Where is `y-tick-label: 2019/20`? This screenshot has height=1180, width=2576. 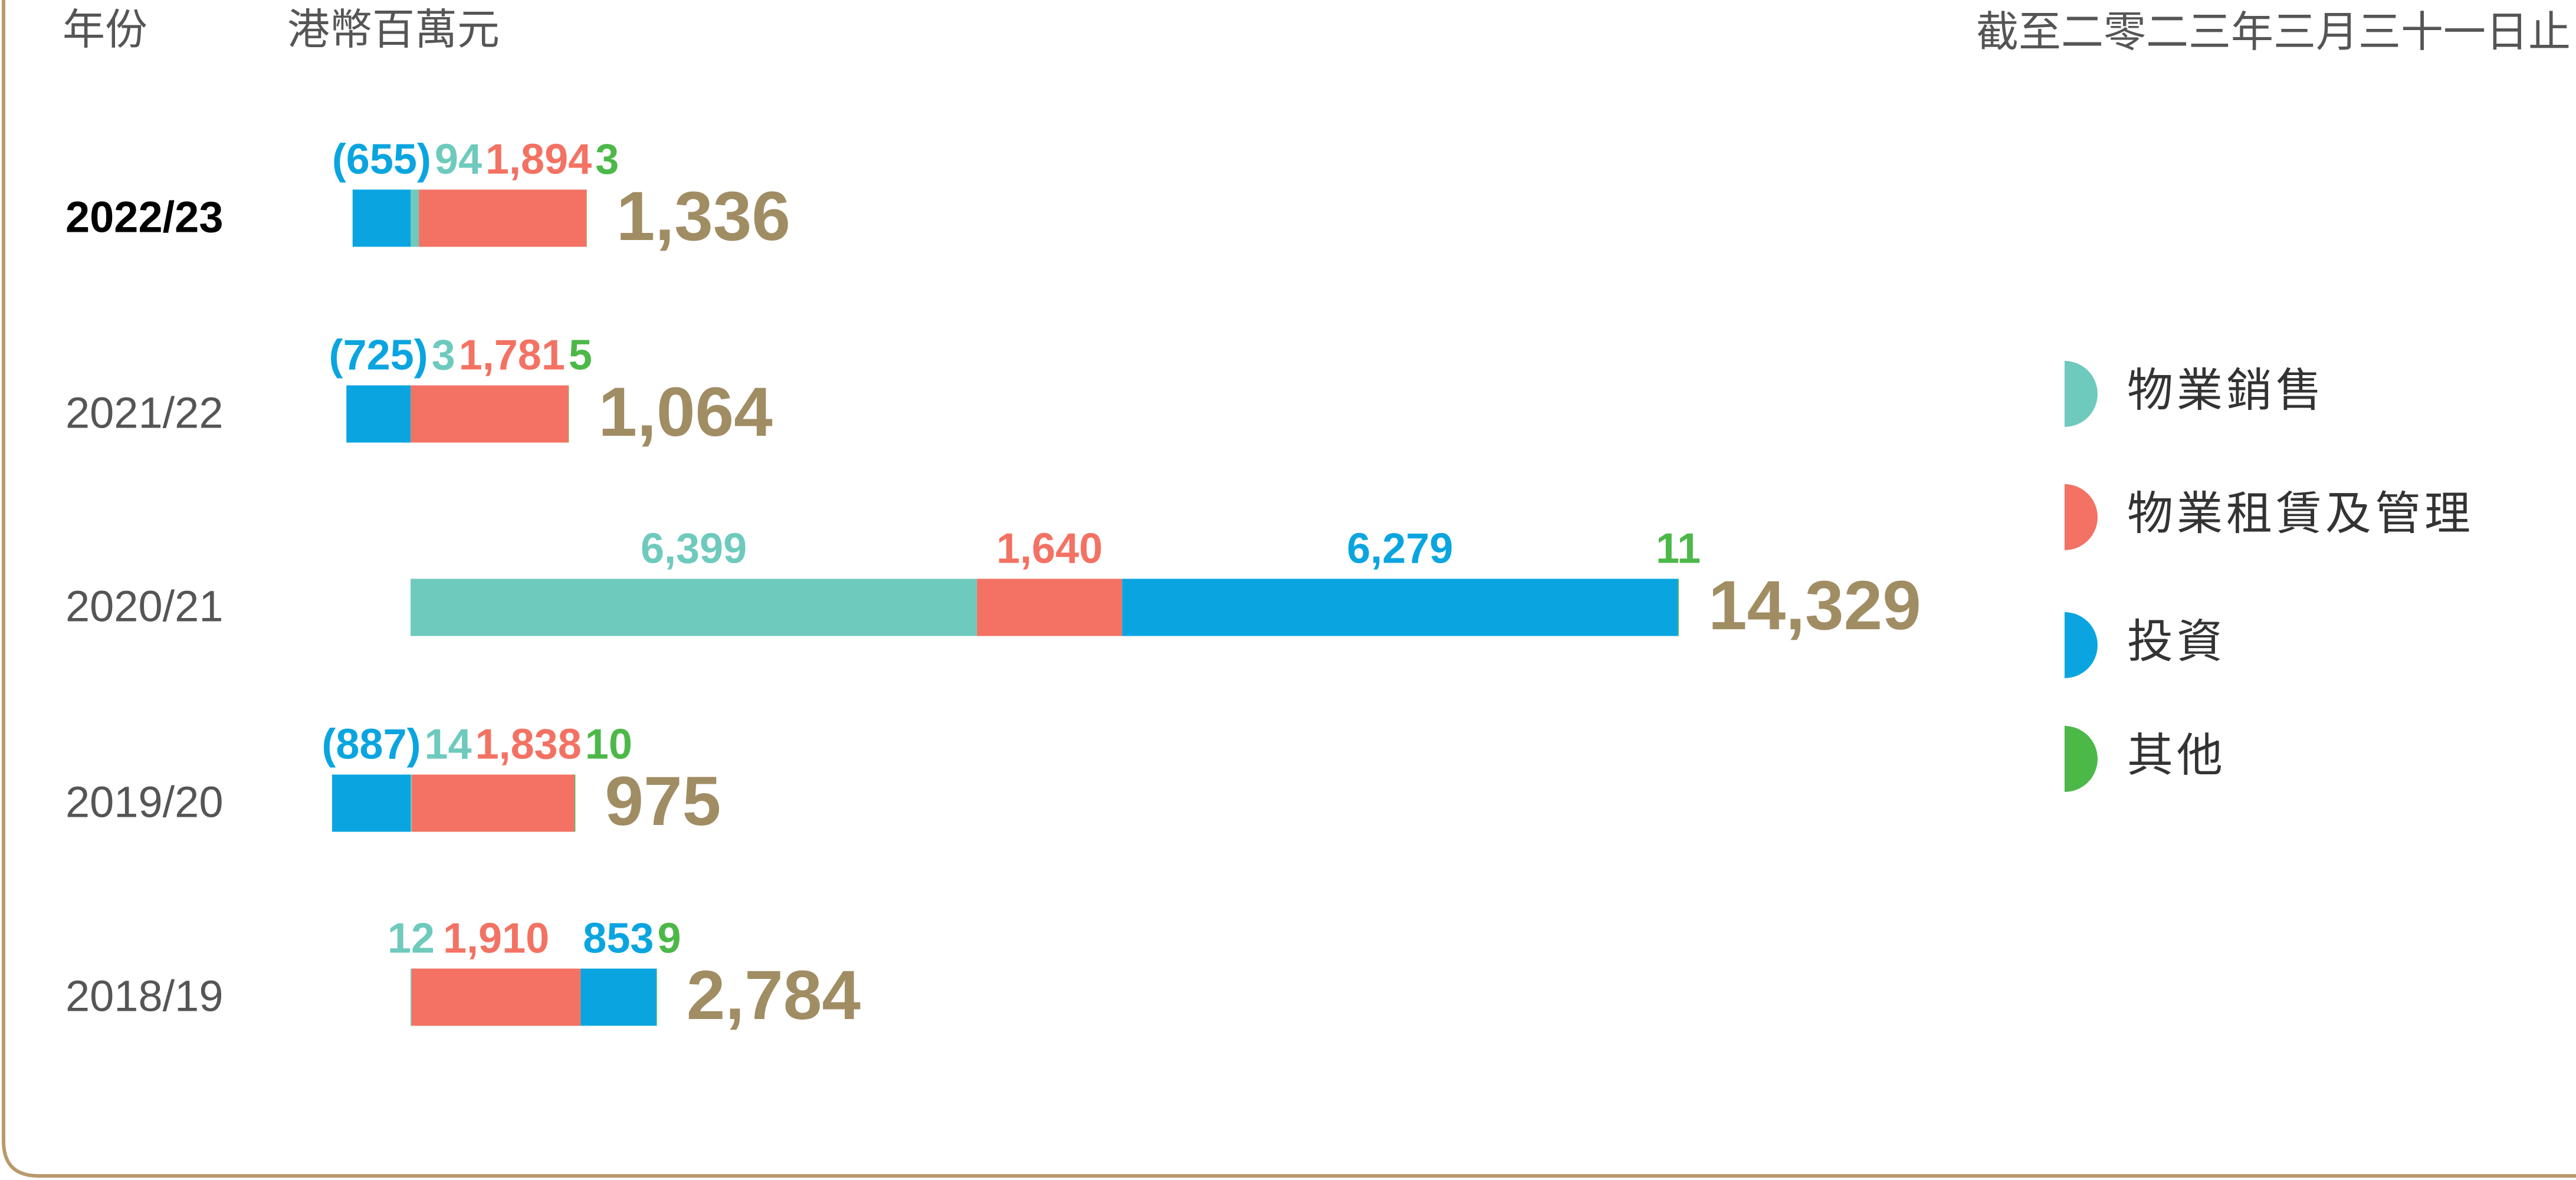
y-tick-label: 2019/20 is located at coordinates (144, 802).